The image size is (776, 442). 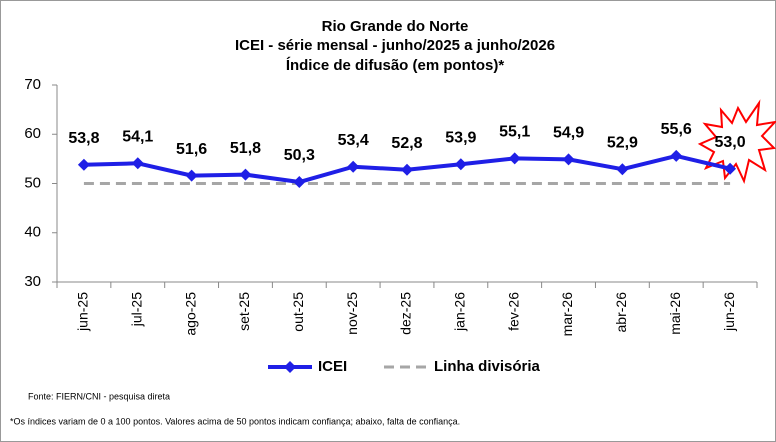 What do you see at coordinates (352, 313) in the screenshot?
I see `x-tick-label: nov-25` at bounding box center [352, 313].